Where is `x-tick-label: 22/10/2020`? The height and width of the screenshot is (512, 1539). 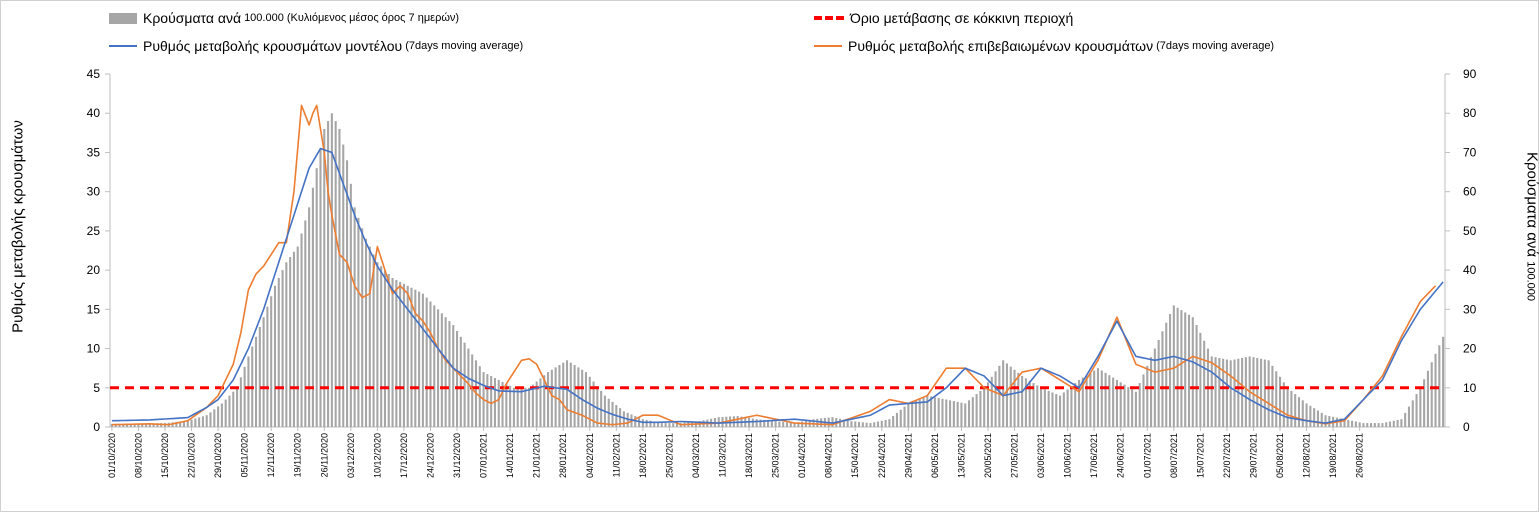 x-tick-label: 22/10/2020 is located at coordinates (192, 455).